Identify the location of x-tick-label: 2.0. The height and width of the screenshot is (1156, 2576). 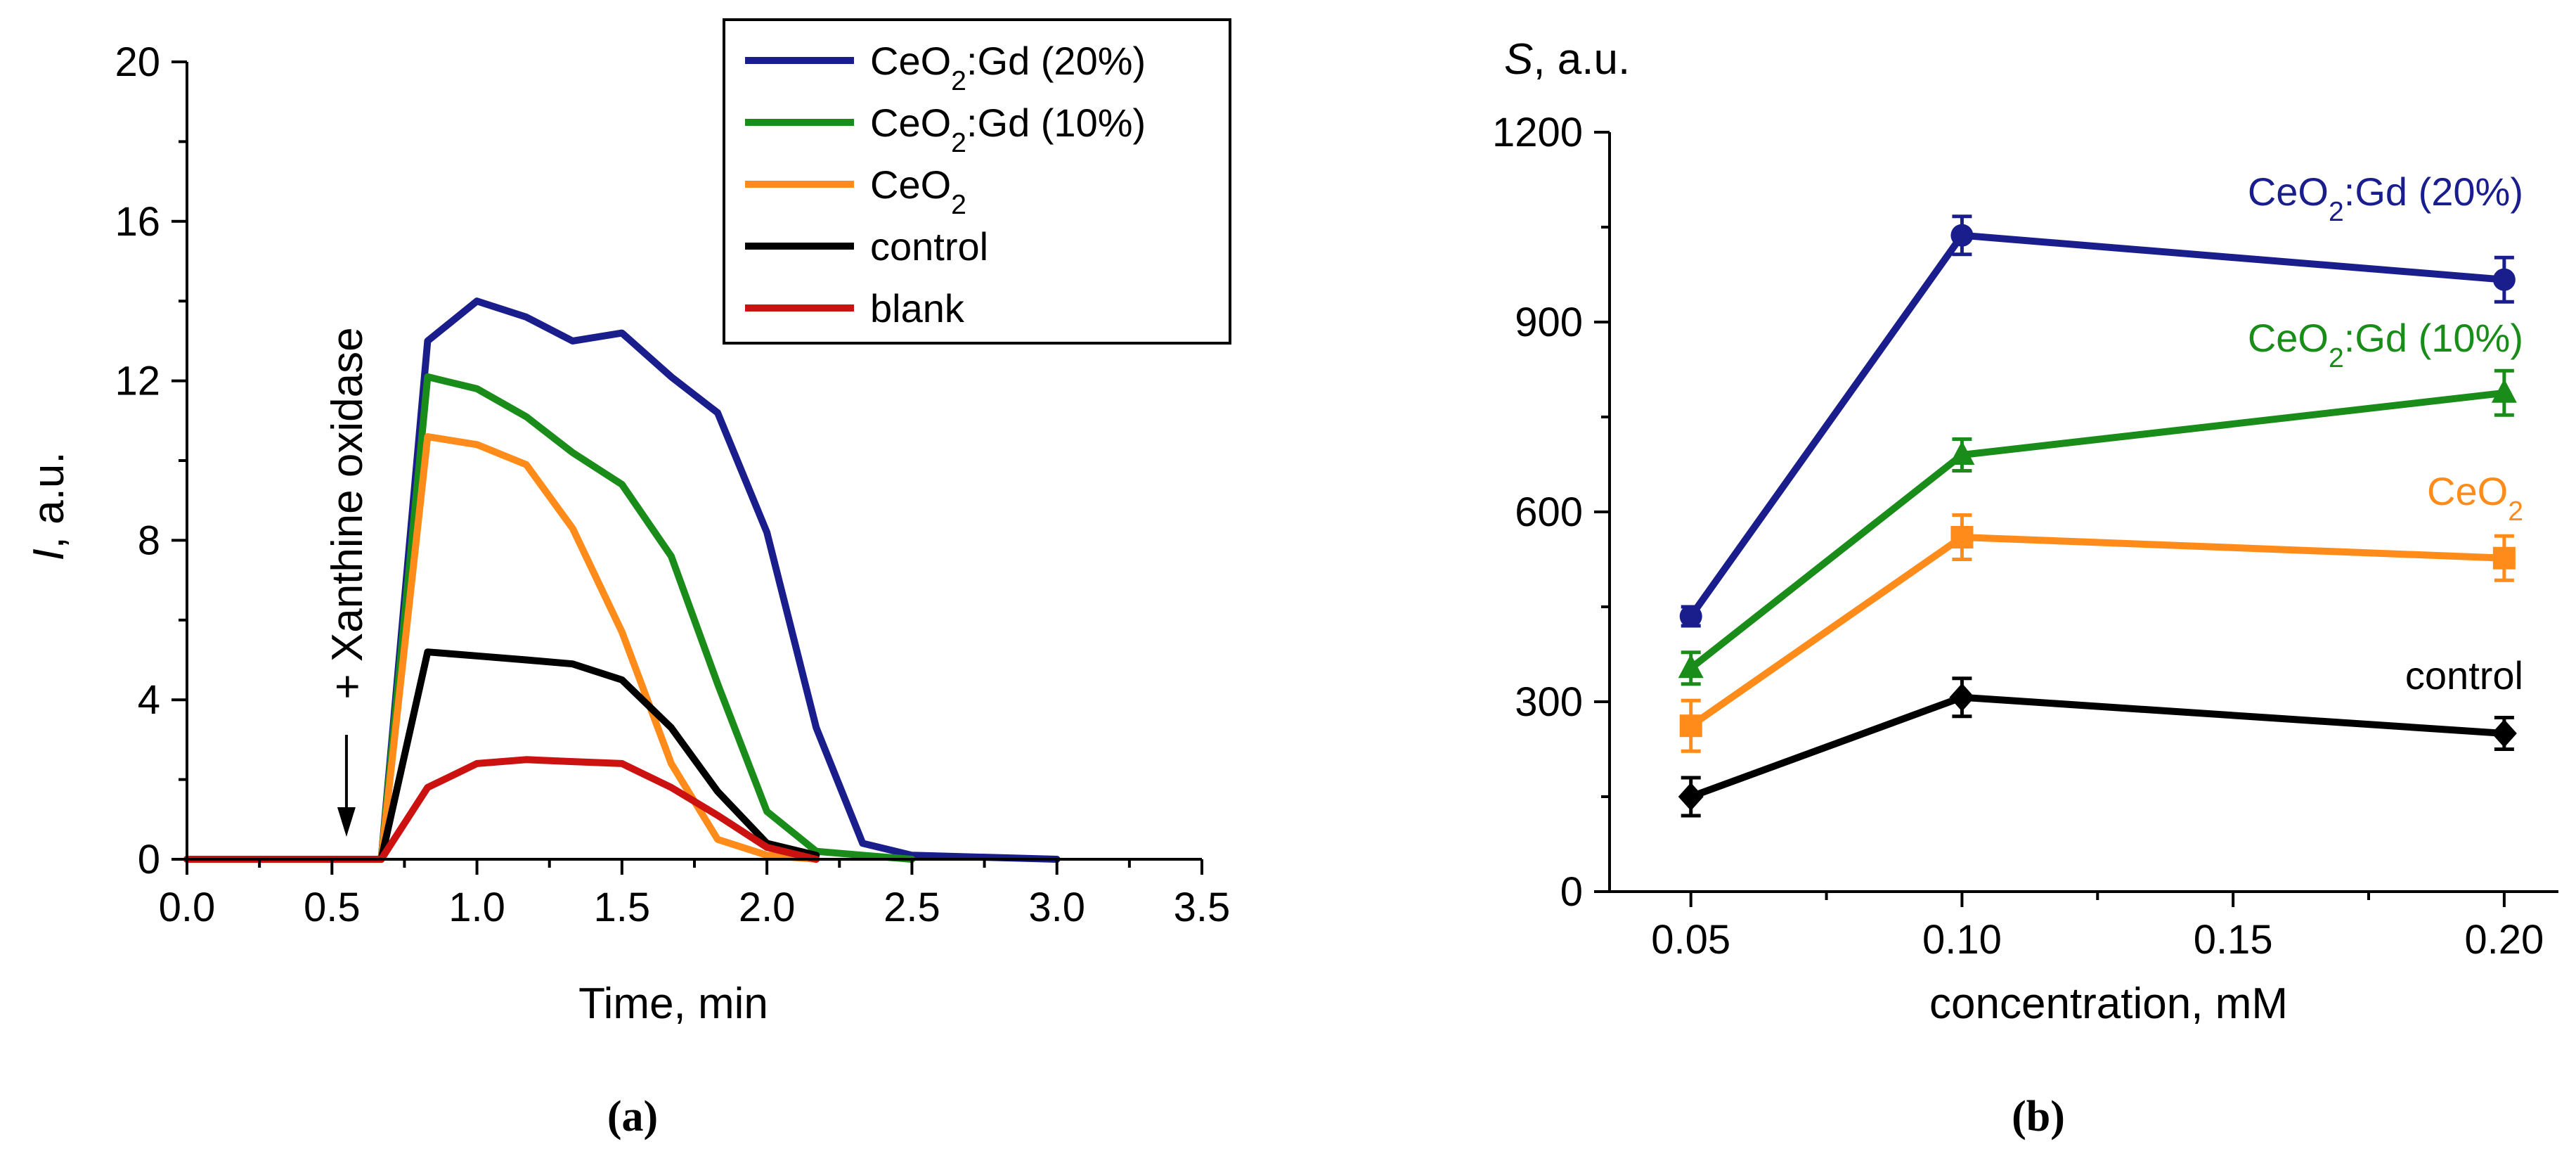
(767, 908).